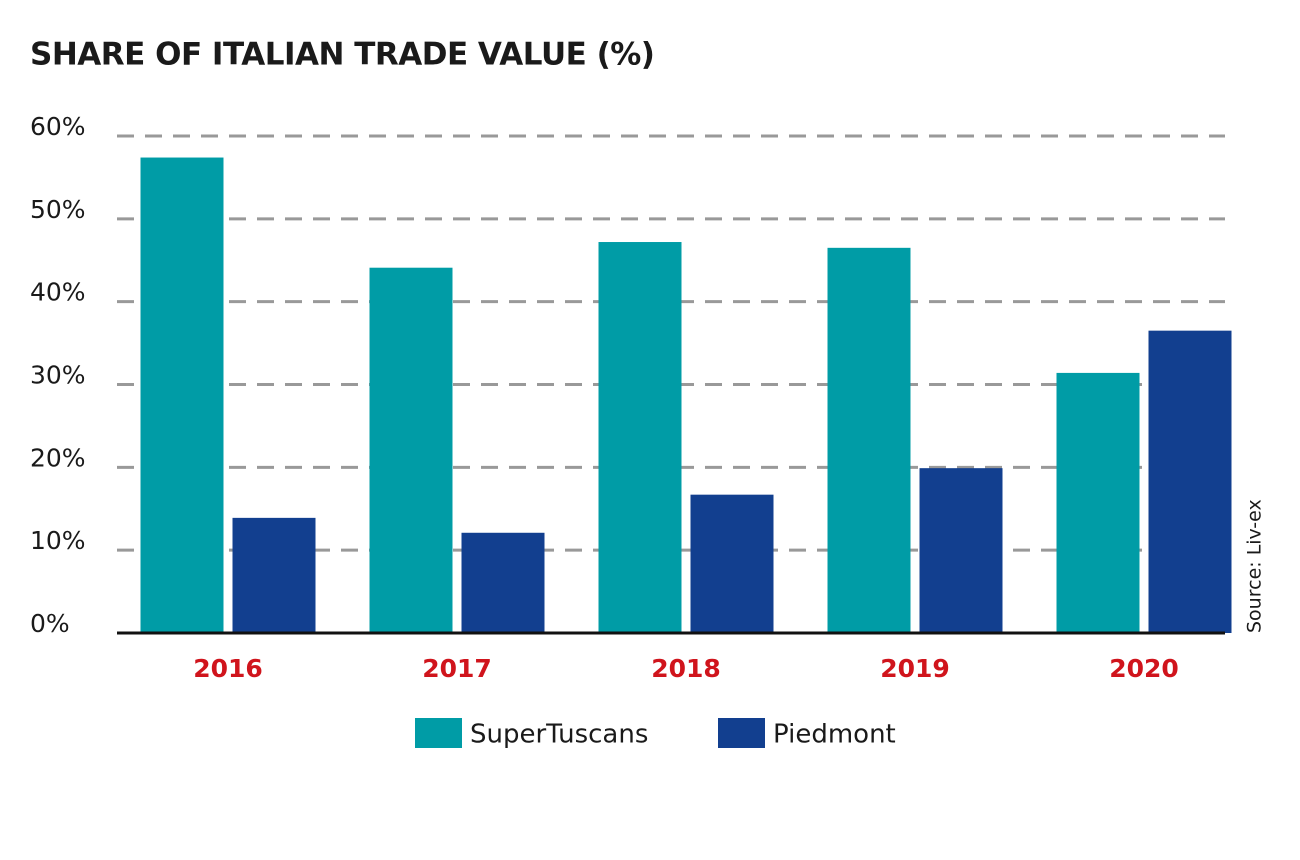  Describe the element at coordinates (1144, 668) in the screenshot. I see `x-tick-label: 2020` at that location.